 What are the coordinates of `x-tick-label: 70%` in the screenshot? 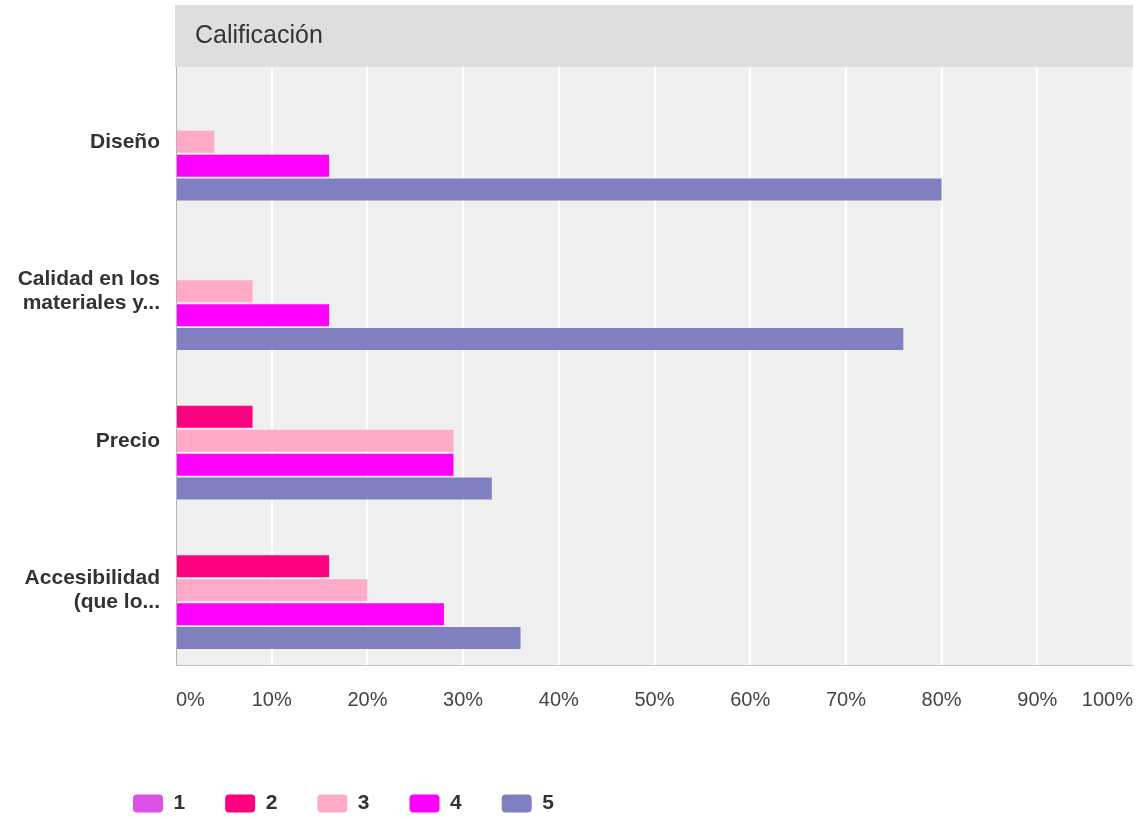 It's located at (846, 698).